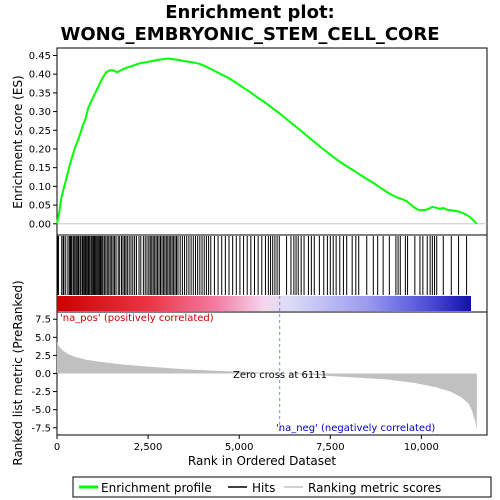  What do you see at coordinates (40, 75) in the screenshot?
I see `es-y-tick-label: 0.40` at bounding box center [40, 75].